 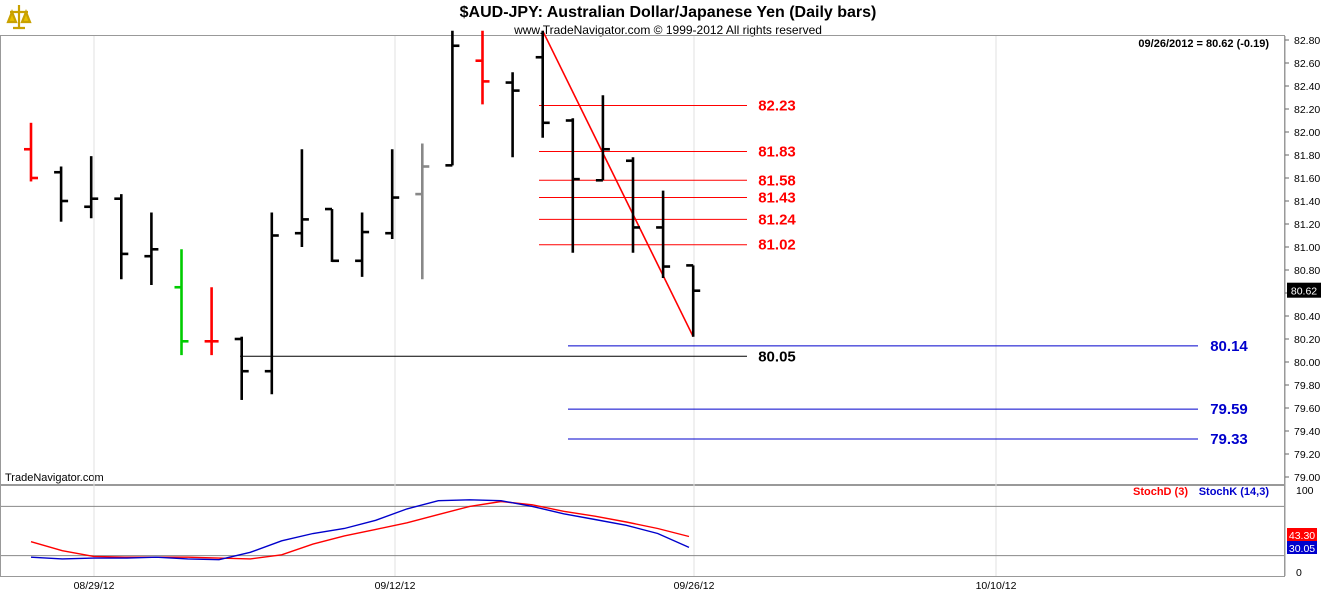 What do you see at coordinates (94, 586) in the screenshot?
I see `x-tick-label: 08/29/12` at bounding box center [94, 586].